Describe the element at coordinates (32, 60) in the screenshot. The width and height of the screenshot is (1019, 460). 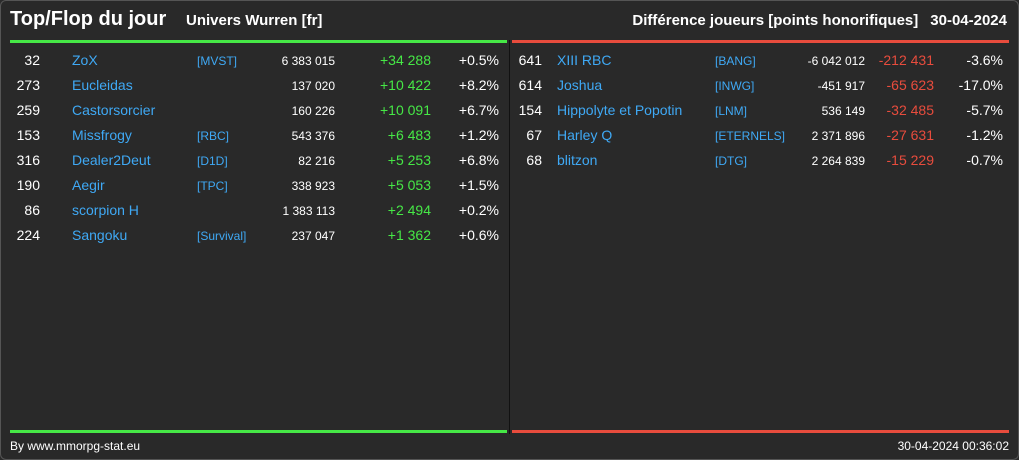
I see `rank: 32` at that location.